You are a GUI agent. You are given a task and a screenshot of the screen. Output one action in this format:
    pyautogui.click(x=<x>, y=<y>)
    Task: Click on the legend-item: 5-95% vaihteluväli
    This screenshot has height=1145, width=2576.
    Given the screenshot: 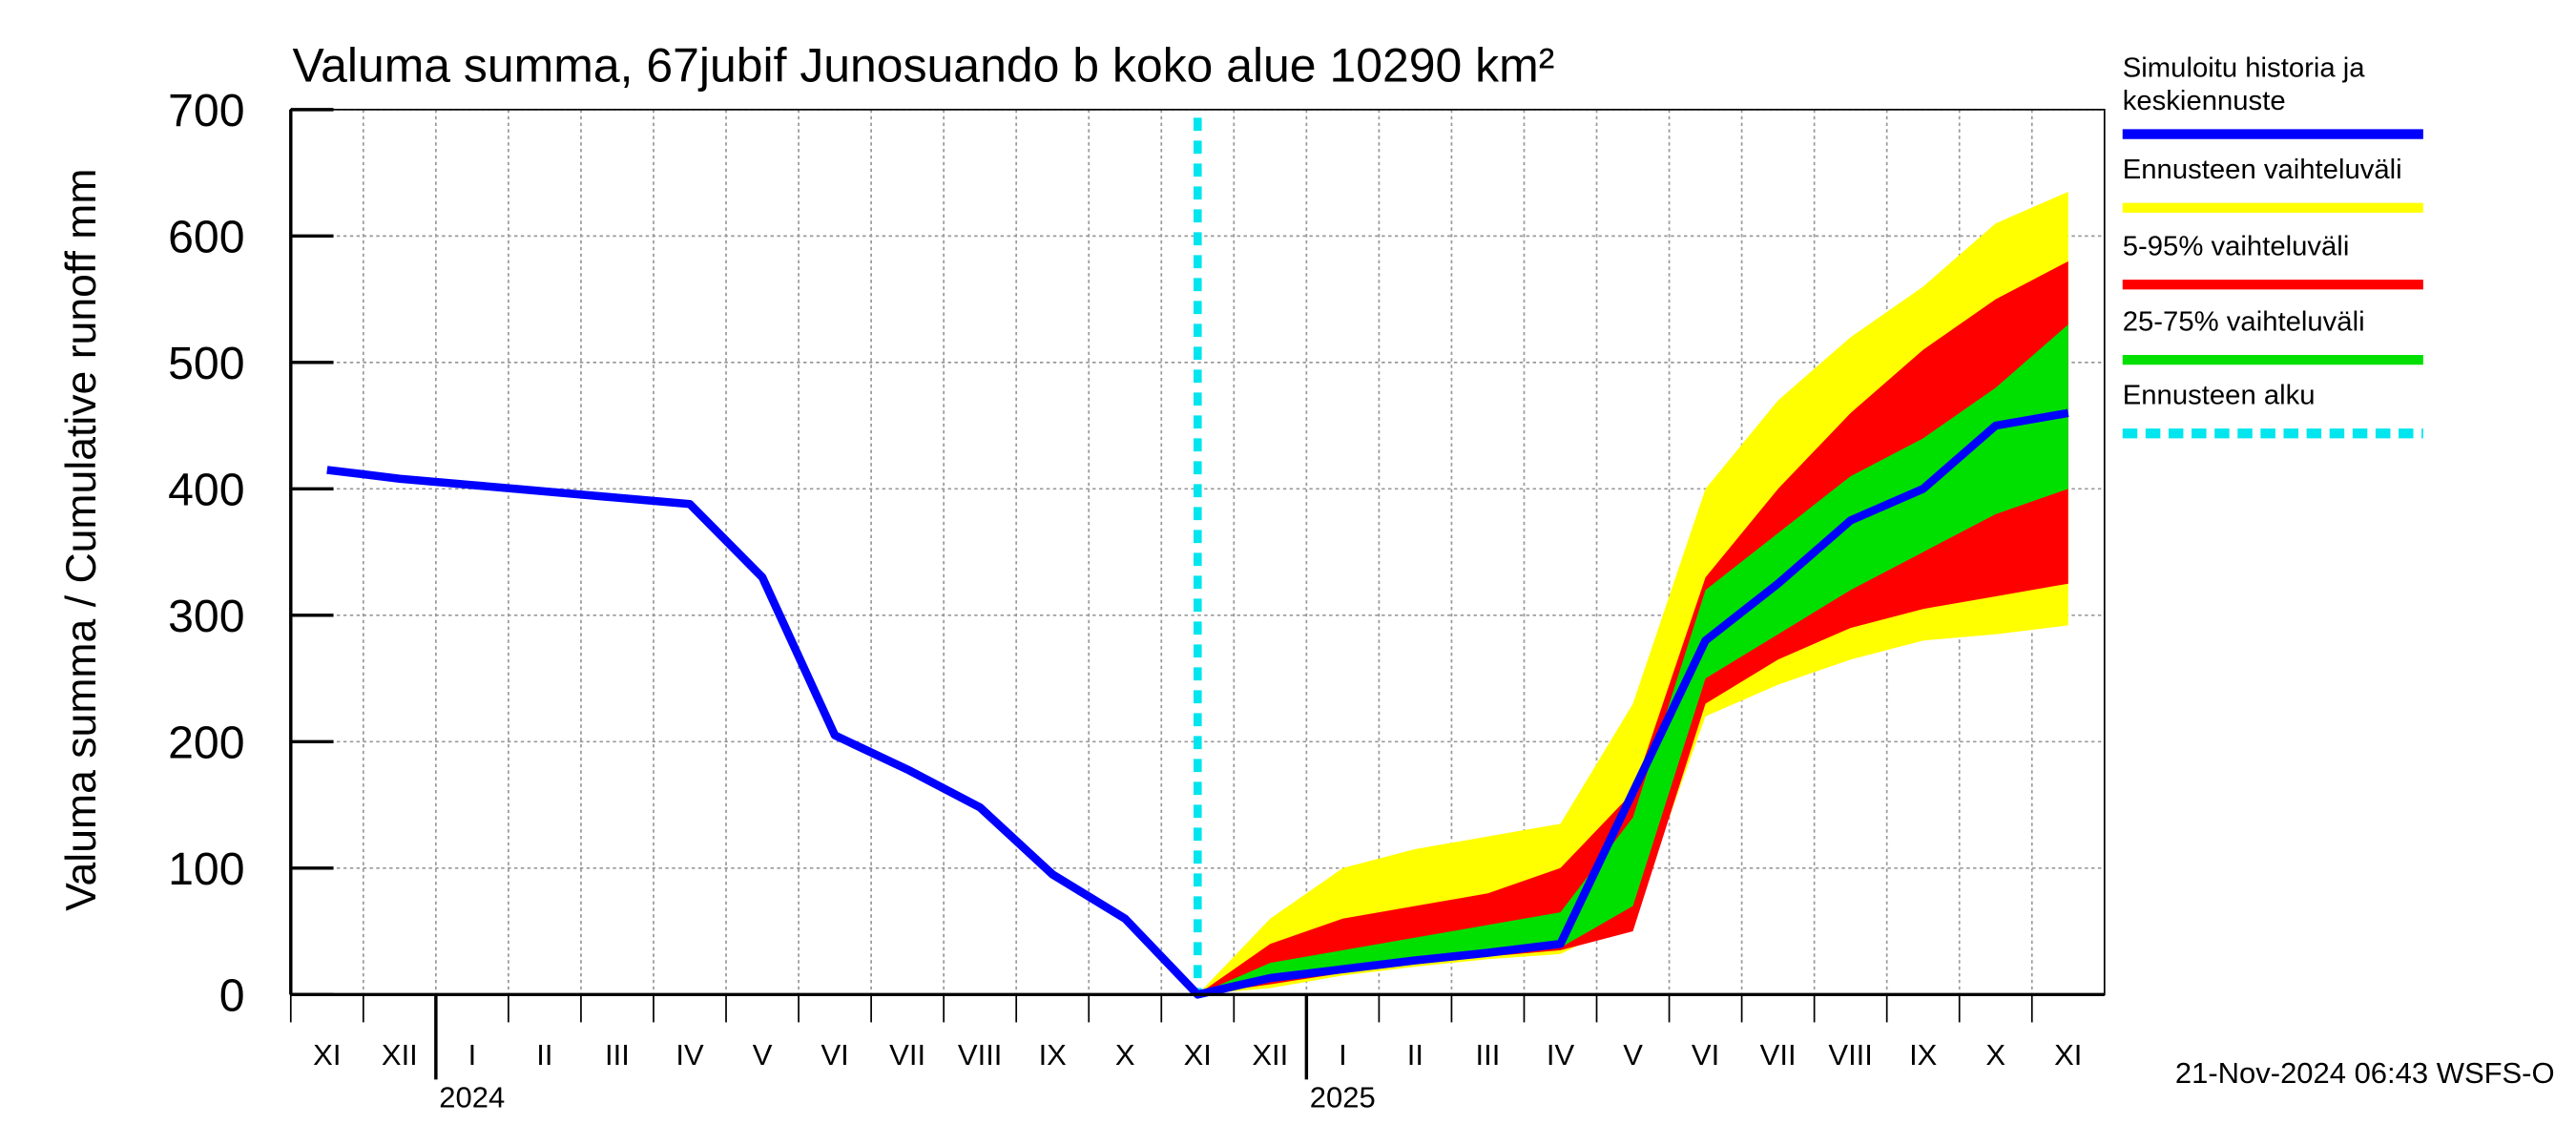 What is the action you would take?
    pyautogui.click(x=2236, y=246)
    